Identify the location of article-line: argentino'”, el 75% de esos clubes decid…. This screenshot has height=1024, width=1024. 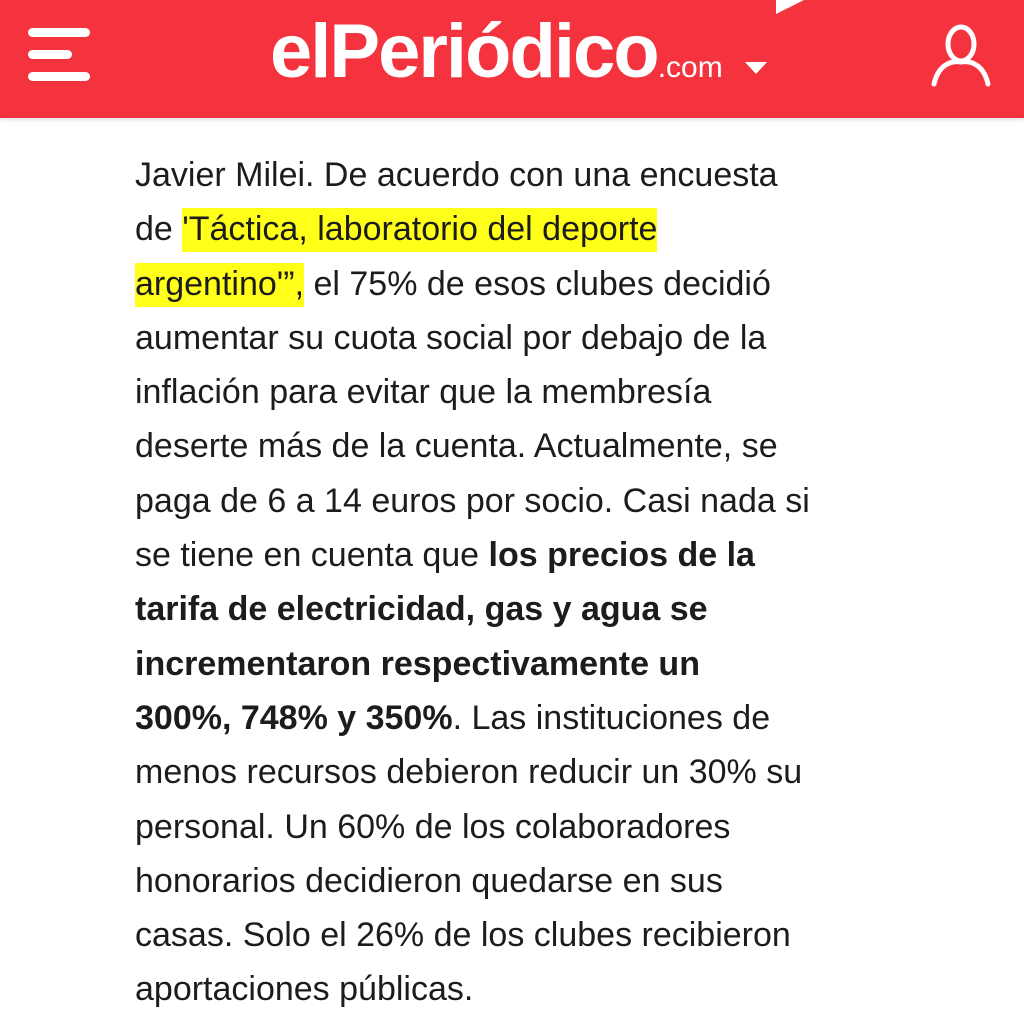
(472, 284).